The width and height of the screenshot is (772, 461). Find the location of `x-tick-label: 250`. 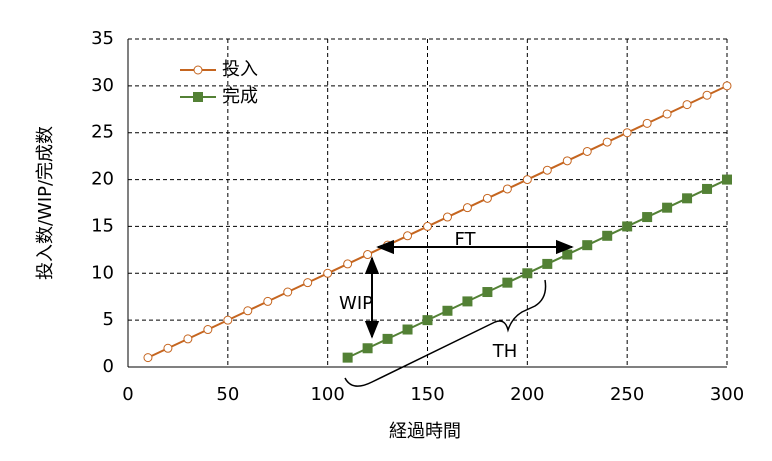

x-tick-label: 250 is located at coordinates (627, 394).